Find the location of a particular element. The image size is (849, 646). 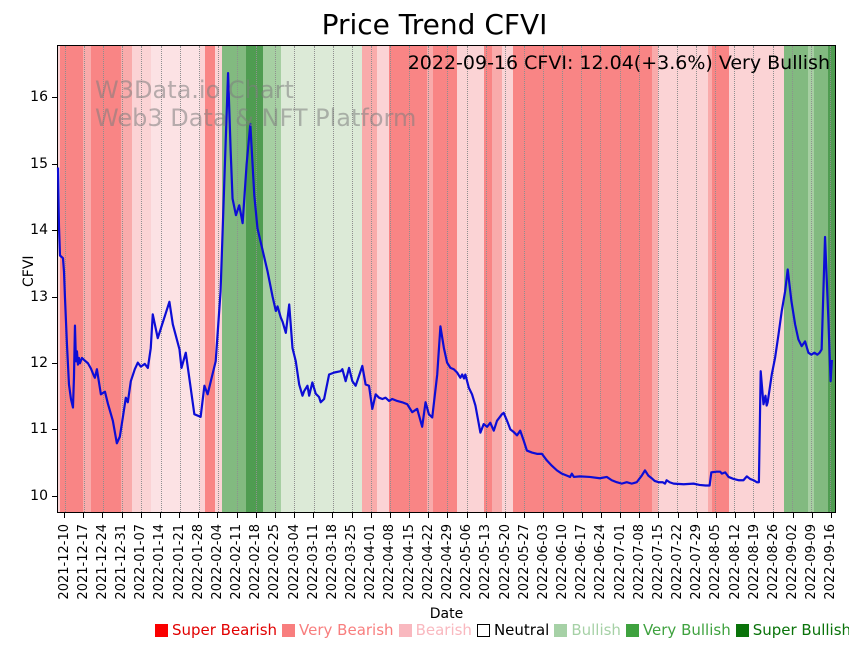

x-tick-label: 2022-02-18 is located at coordinates (256, 562).